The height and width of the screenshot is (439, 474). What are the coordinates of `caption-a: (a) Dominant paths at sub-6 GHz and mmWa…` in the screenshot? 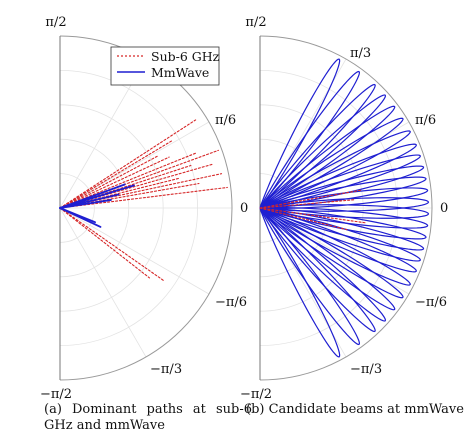 It's located at (148, 417).